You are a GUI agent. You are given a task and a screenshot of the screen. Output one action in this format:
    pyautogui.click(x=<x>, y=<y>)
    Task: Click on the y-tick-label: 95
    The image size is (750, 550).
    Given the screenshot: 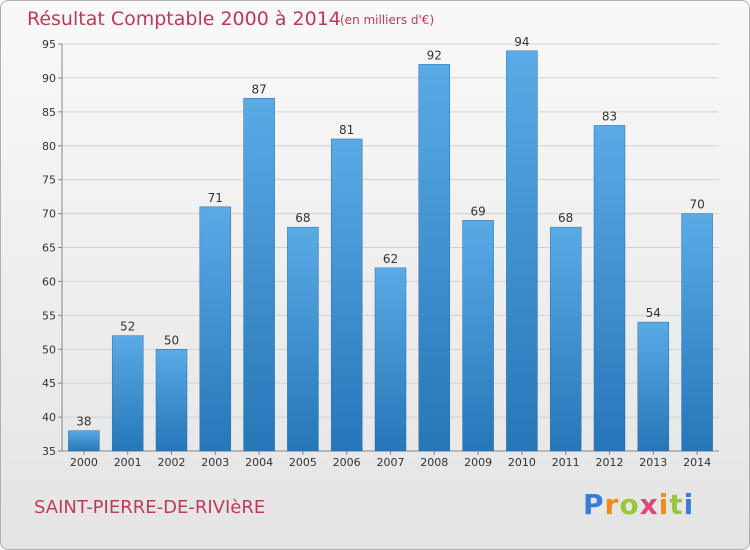 What is the action you would take?
    pyautogui.click(x=49, y=44)
    